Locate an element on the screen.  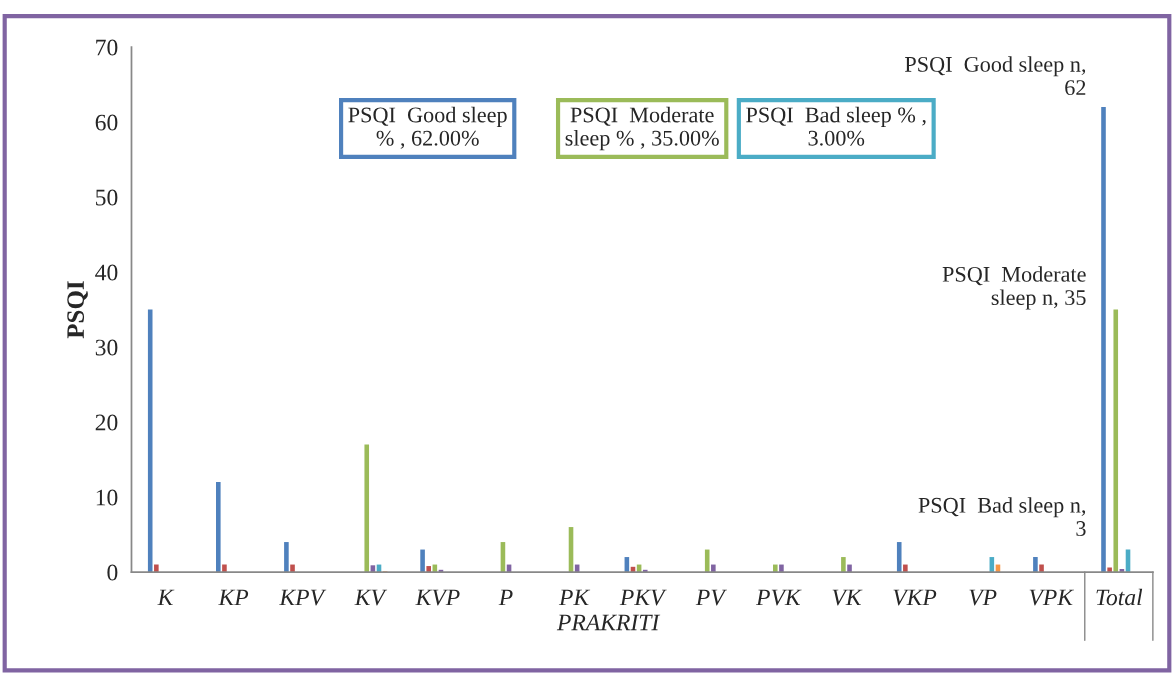
x-tick-label: K is located at coordinates (166, 597).